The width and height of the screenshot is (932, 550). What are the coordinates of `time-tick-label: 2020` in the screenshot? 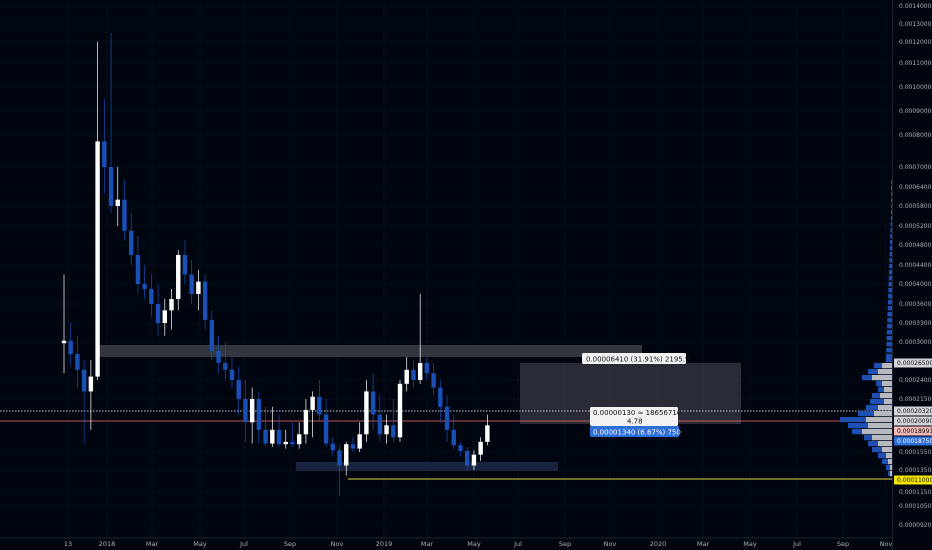 It's located at (658, 544).